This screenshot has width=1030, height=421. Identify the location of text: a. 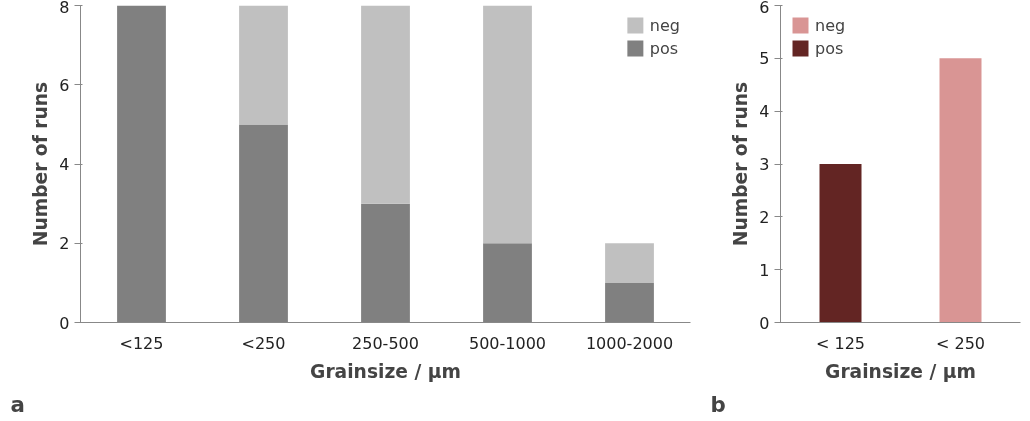
(17, 404).